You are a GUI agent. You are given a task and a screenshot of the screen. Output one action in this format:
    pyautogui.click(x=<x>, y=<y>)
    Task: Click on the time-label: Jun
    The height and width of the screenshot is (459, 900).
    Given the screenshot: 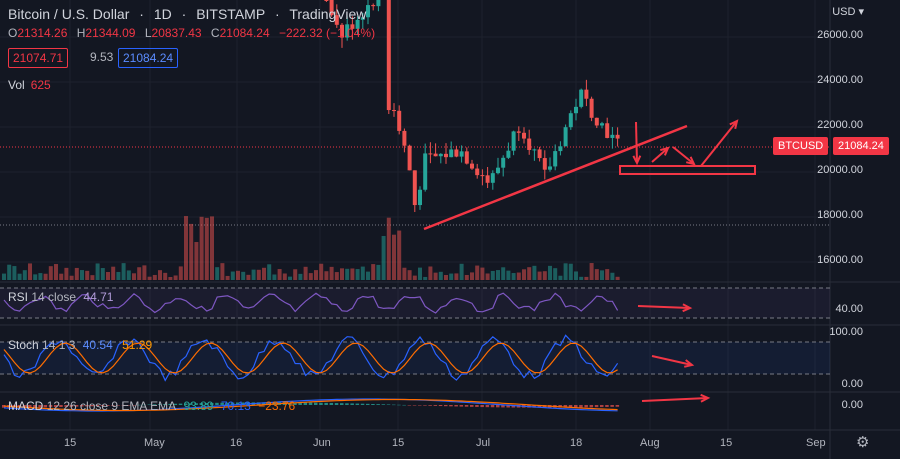 What is the action you would take?
    pyautogui.click(x=322, y=443)
    